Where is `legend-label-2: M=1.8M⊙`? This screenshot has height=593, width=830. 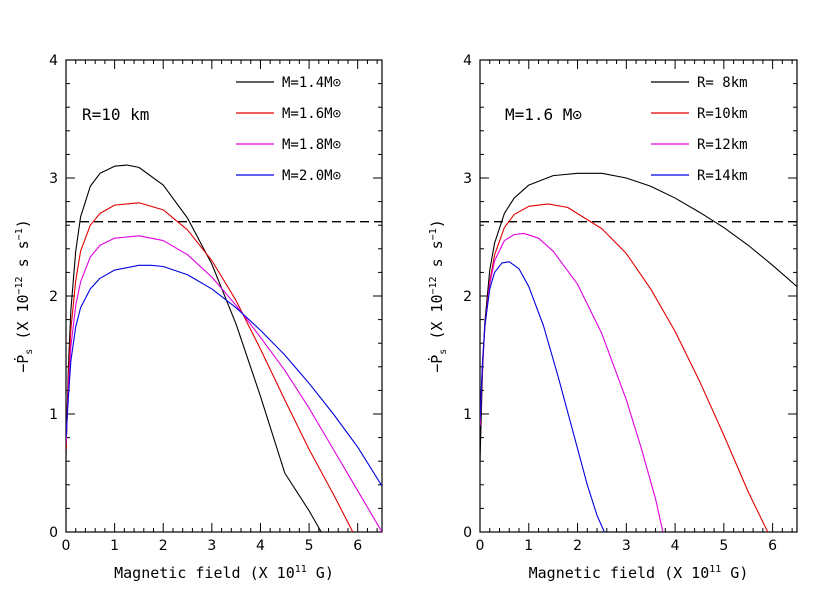
legend-label-2: M=1.8M⊙ is located at coordinates (312, 145).